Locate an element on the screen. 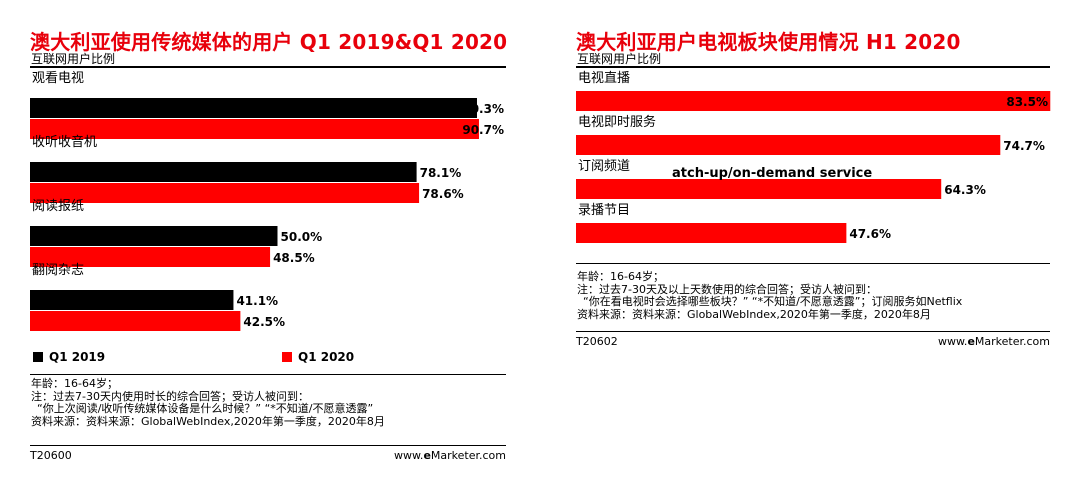  legend-item-q1-2020: Q1 2020 is located at coordinates (318, 357).